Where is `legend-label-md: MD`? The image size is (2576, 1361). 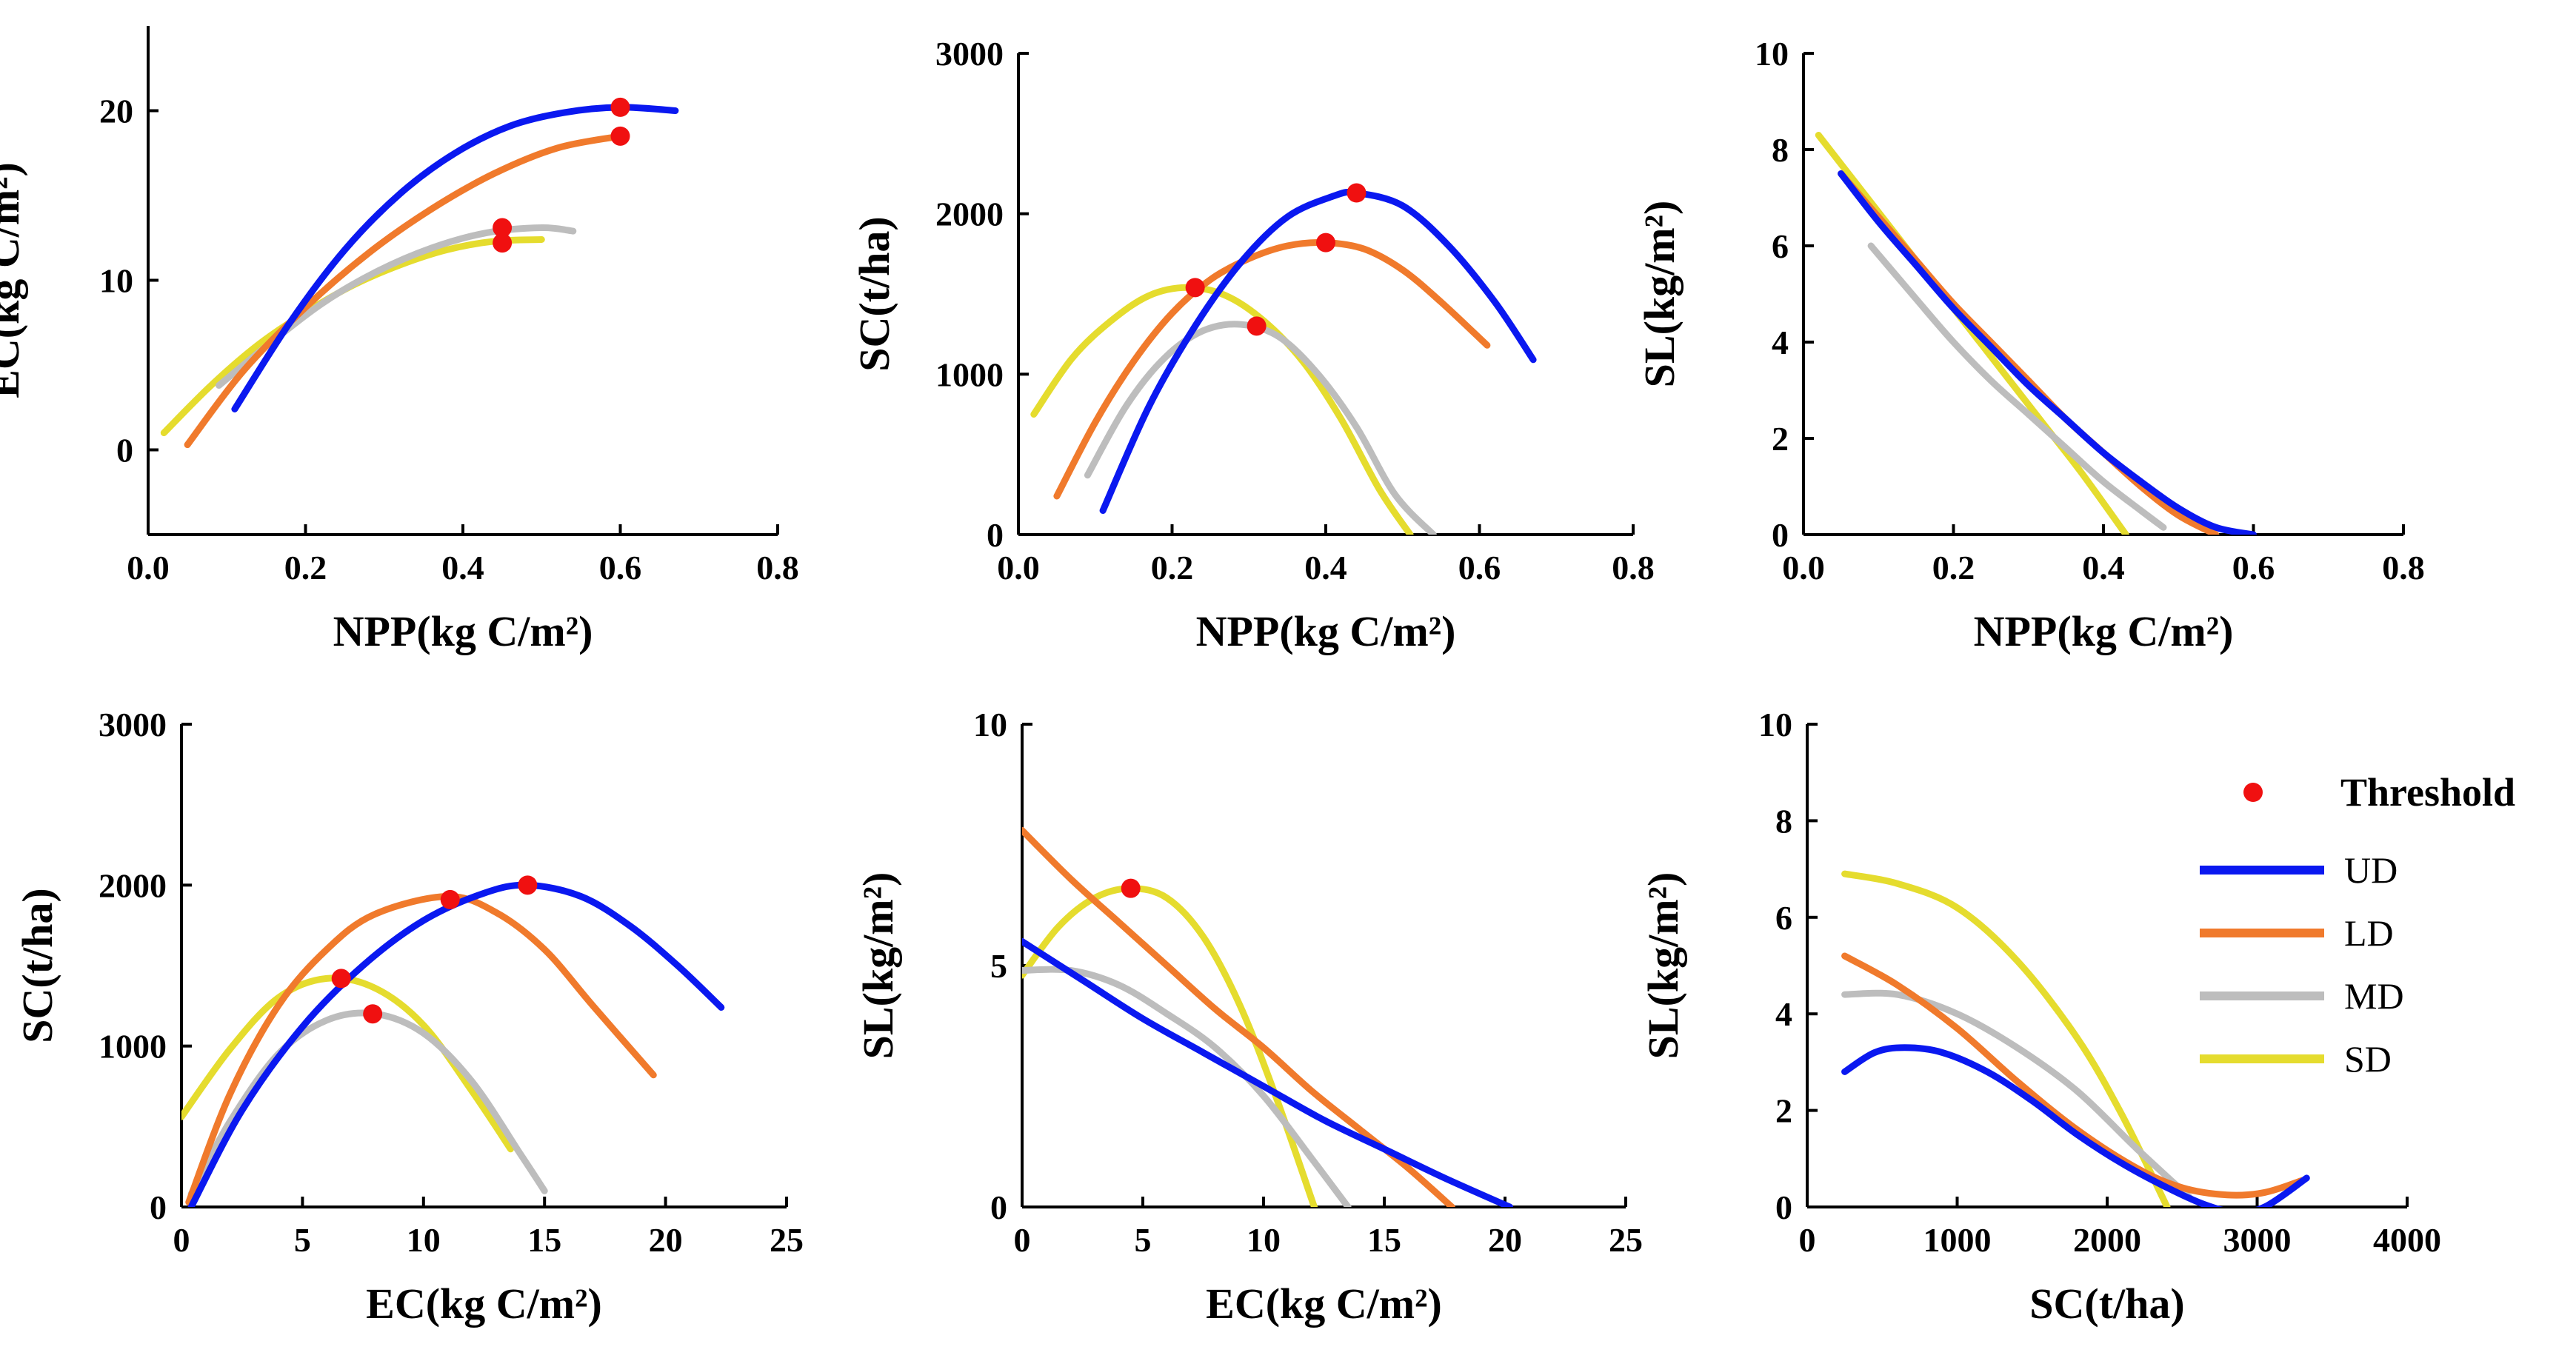
legend-label-md: MD is located at coordinates (2374, 996).